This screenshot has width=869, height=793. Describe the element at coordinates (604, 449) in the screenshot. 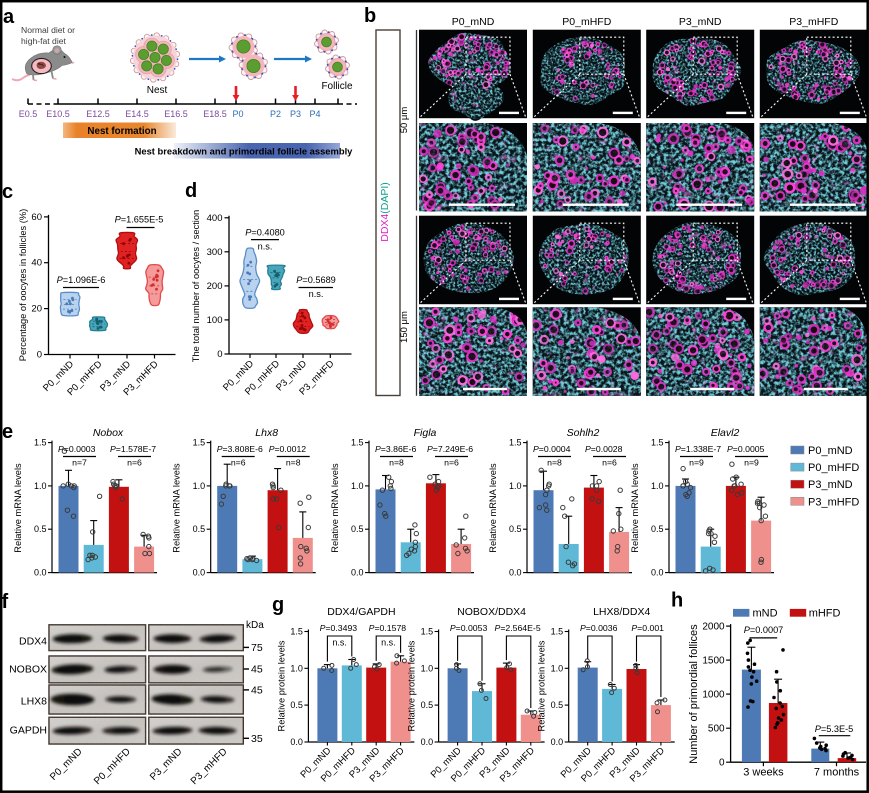

I see `svg-text: P=0.0028` at that location.